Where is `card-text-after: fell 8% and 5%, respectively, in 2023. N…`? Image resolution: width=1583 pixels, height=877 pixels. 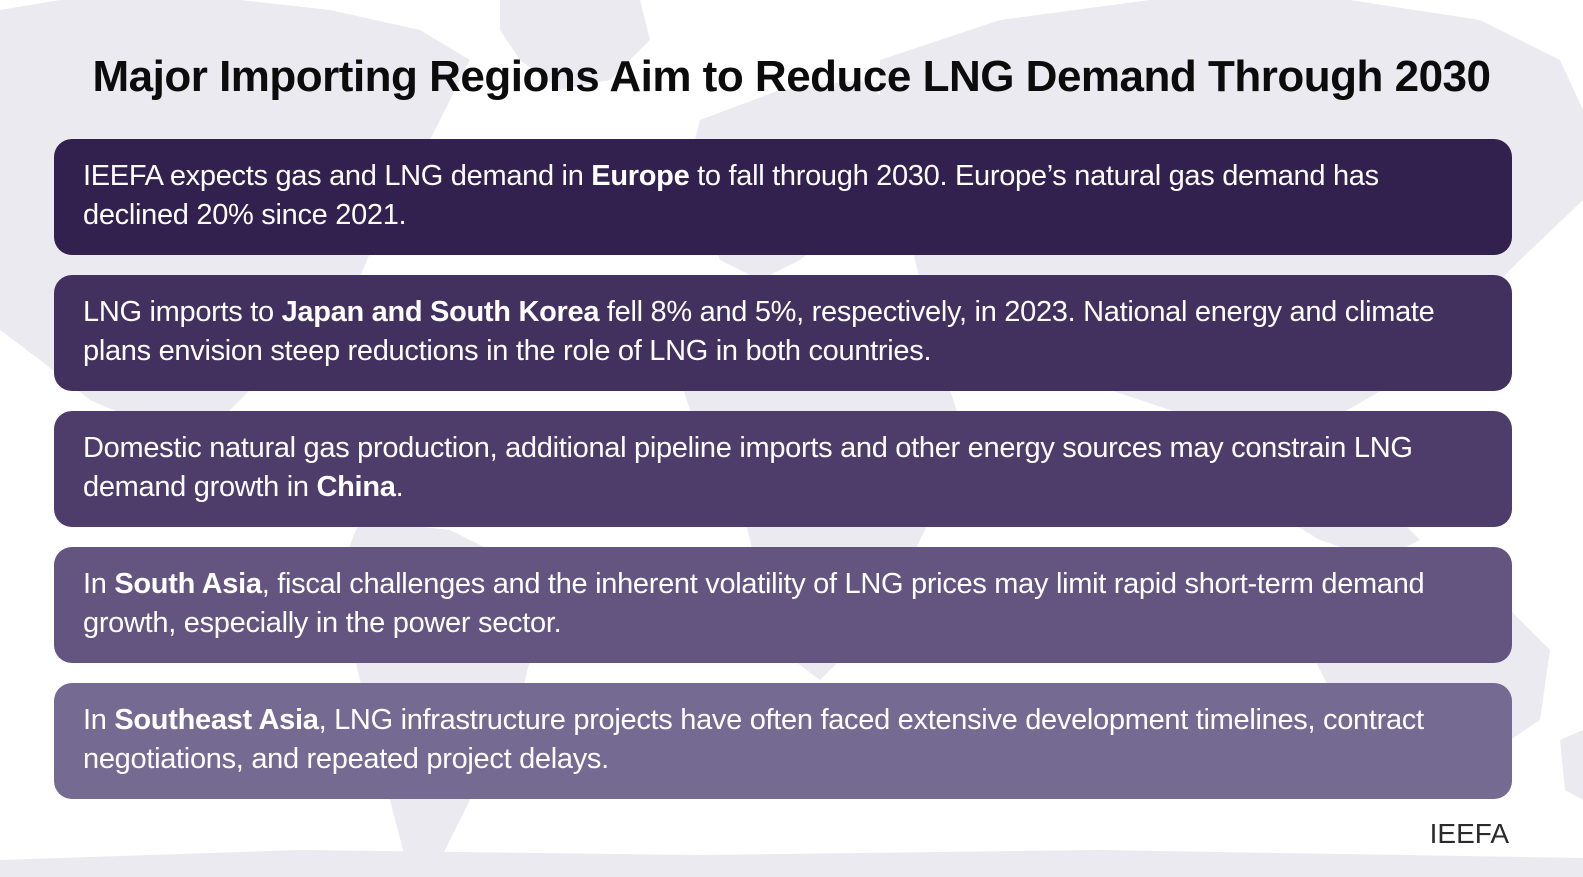
card-text-after: fell 8% and 5%, respectively, in 2023. N… is located at coordinates (759, 331).